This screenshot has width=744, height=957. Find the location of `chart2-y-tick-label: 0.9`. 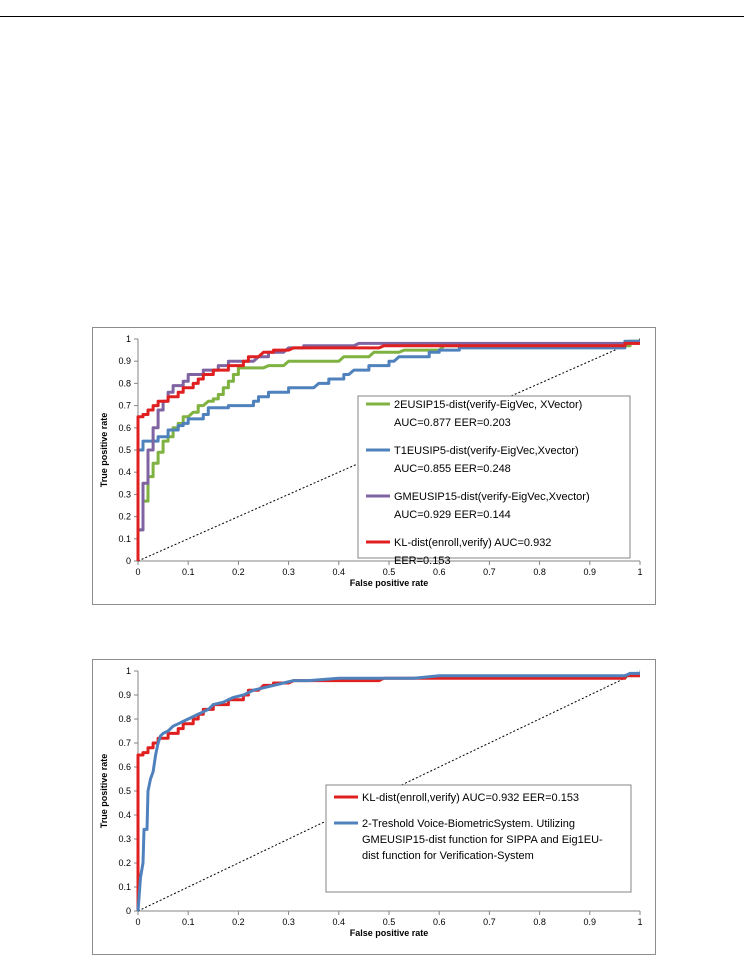

chart2-y-tick-label: 0.9 is located at coordinates (124, 695).